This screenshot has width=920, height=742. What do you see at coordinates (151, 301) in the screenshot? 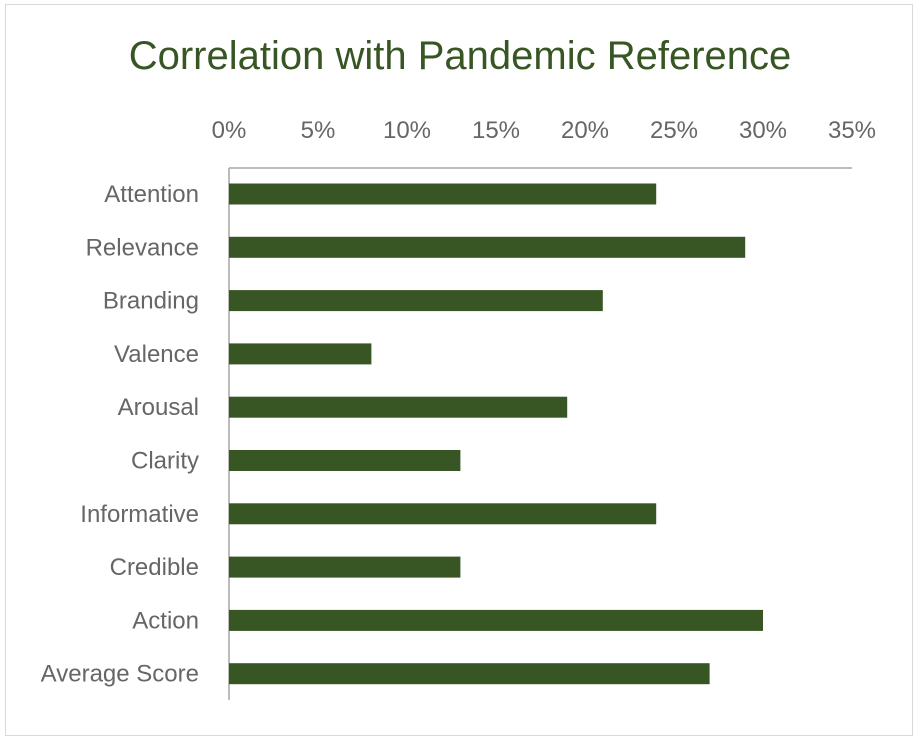
I see `category-label: Branding` at bounding box center [151, 301].